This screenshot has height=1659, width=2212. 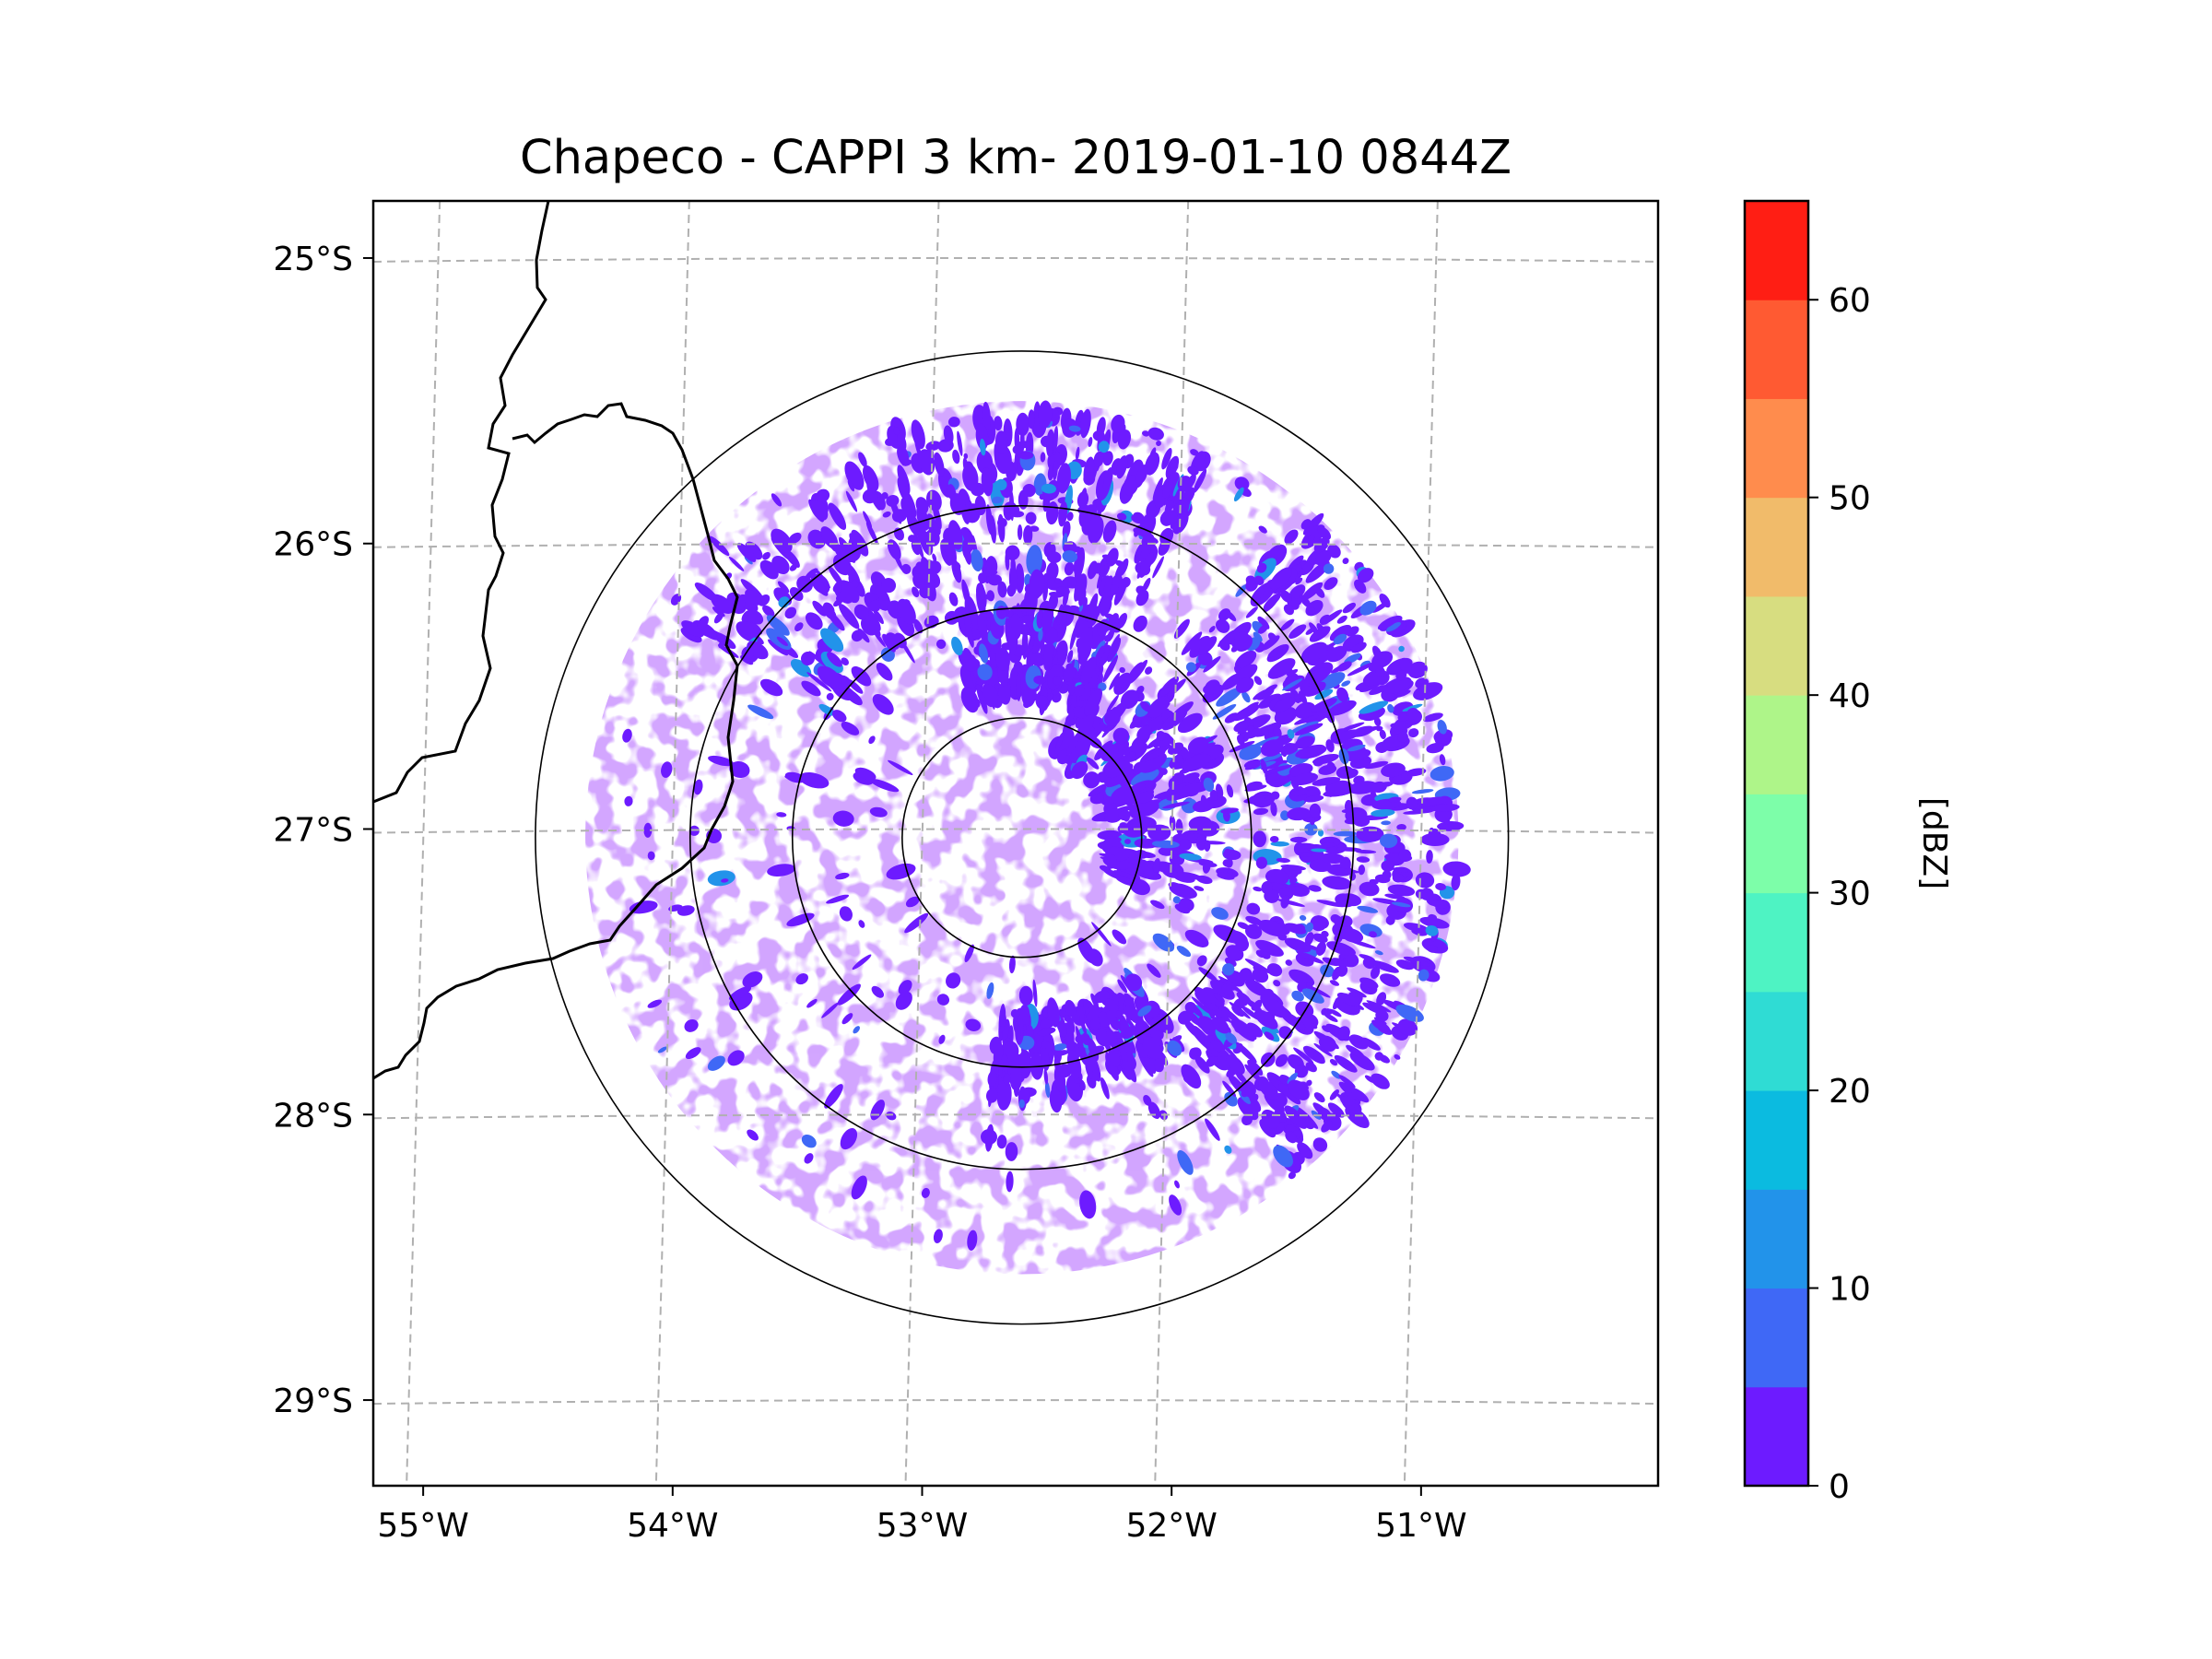 What do you see at coordinates (1850, 301) in the screenshot?
I see `colorbar-tick-label: 60` at bounding box center [1850, 301].